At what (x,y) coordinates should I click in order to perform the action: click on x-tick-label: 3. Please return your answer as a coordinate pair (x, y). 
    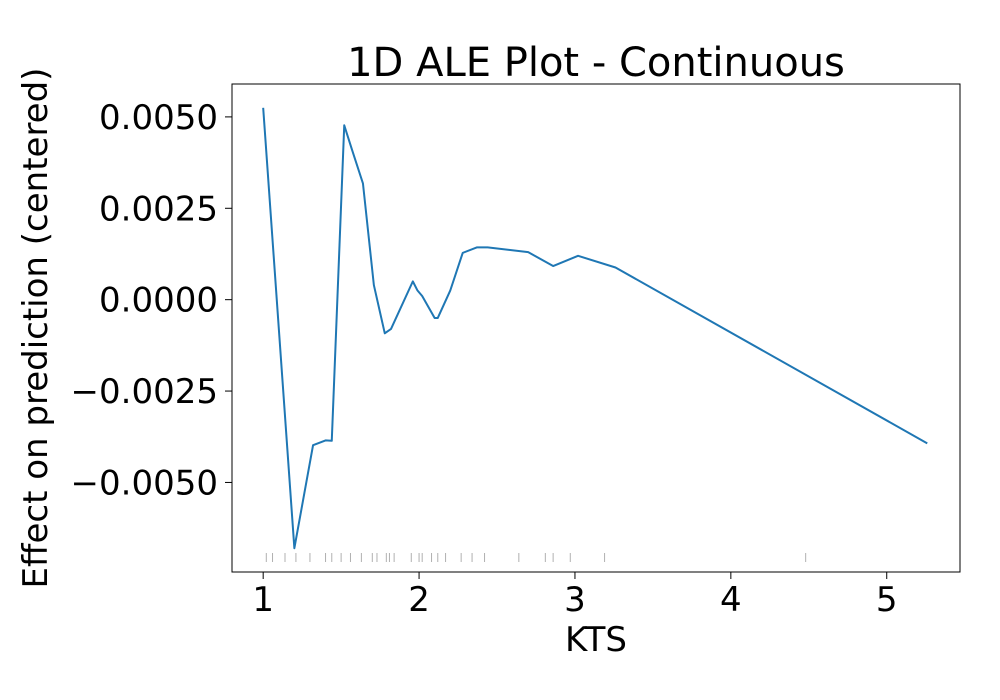
    Looking at the image, I should click on (575, 600).